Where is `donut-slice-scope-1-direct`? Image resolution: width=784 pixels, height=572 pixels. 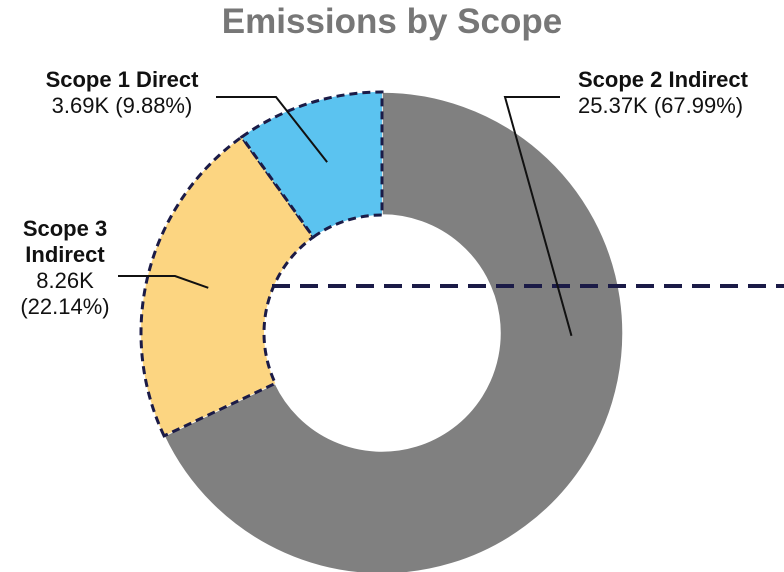
donut-slice-scope-1-direct is located at coordinates (311, 165).